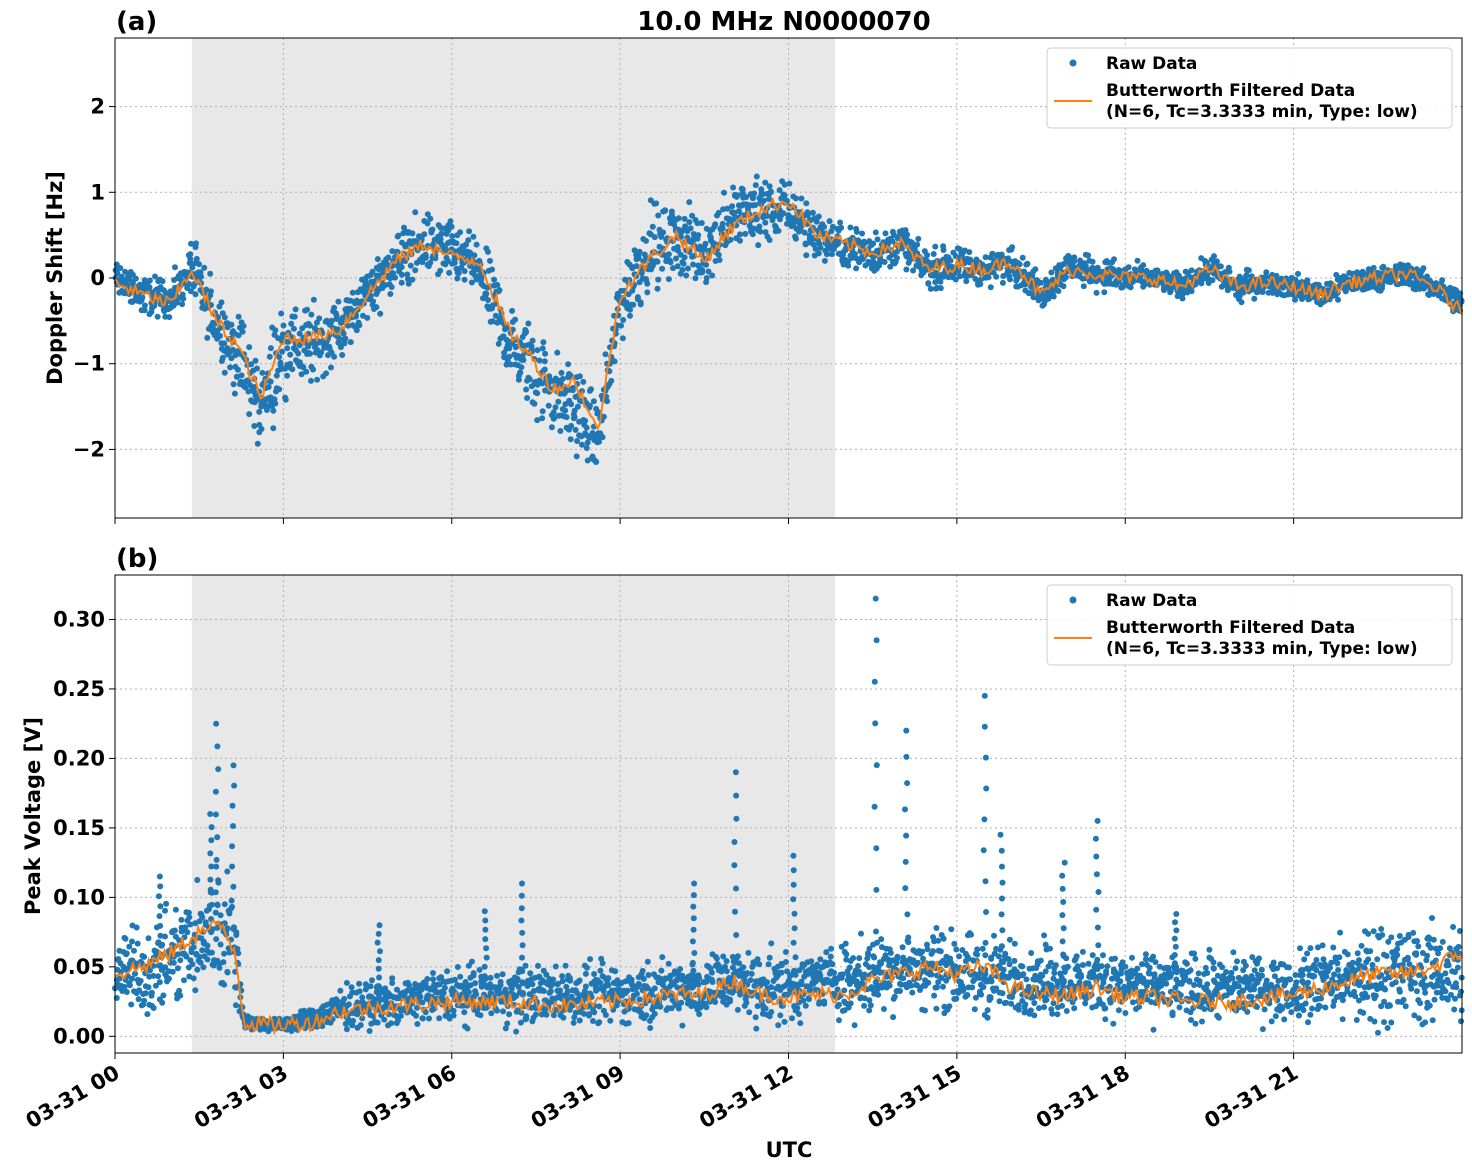 Image resolution: width=1472 pixels, height=1172 pixels. I want to click on legend-raw-label-a: Raw Data, so click(1151, 64).